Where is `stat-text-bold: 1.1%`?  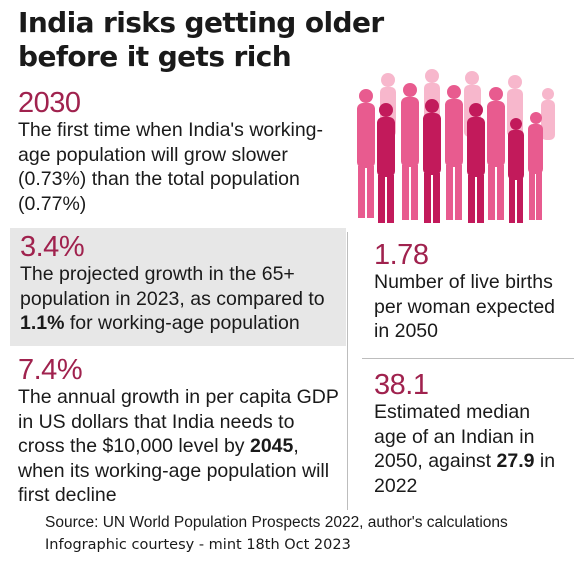
stat-text-bold: 1.1% is located at coordinates (42, 323).